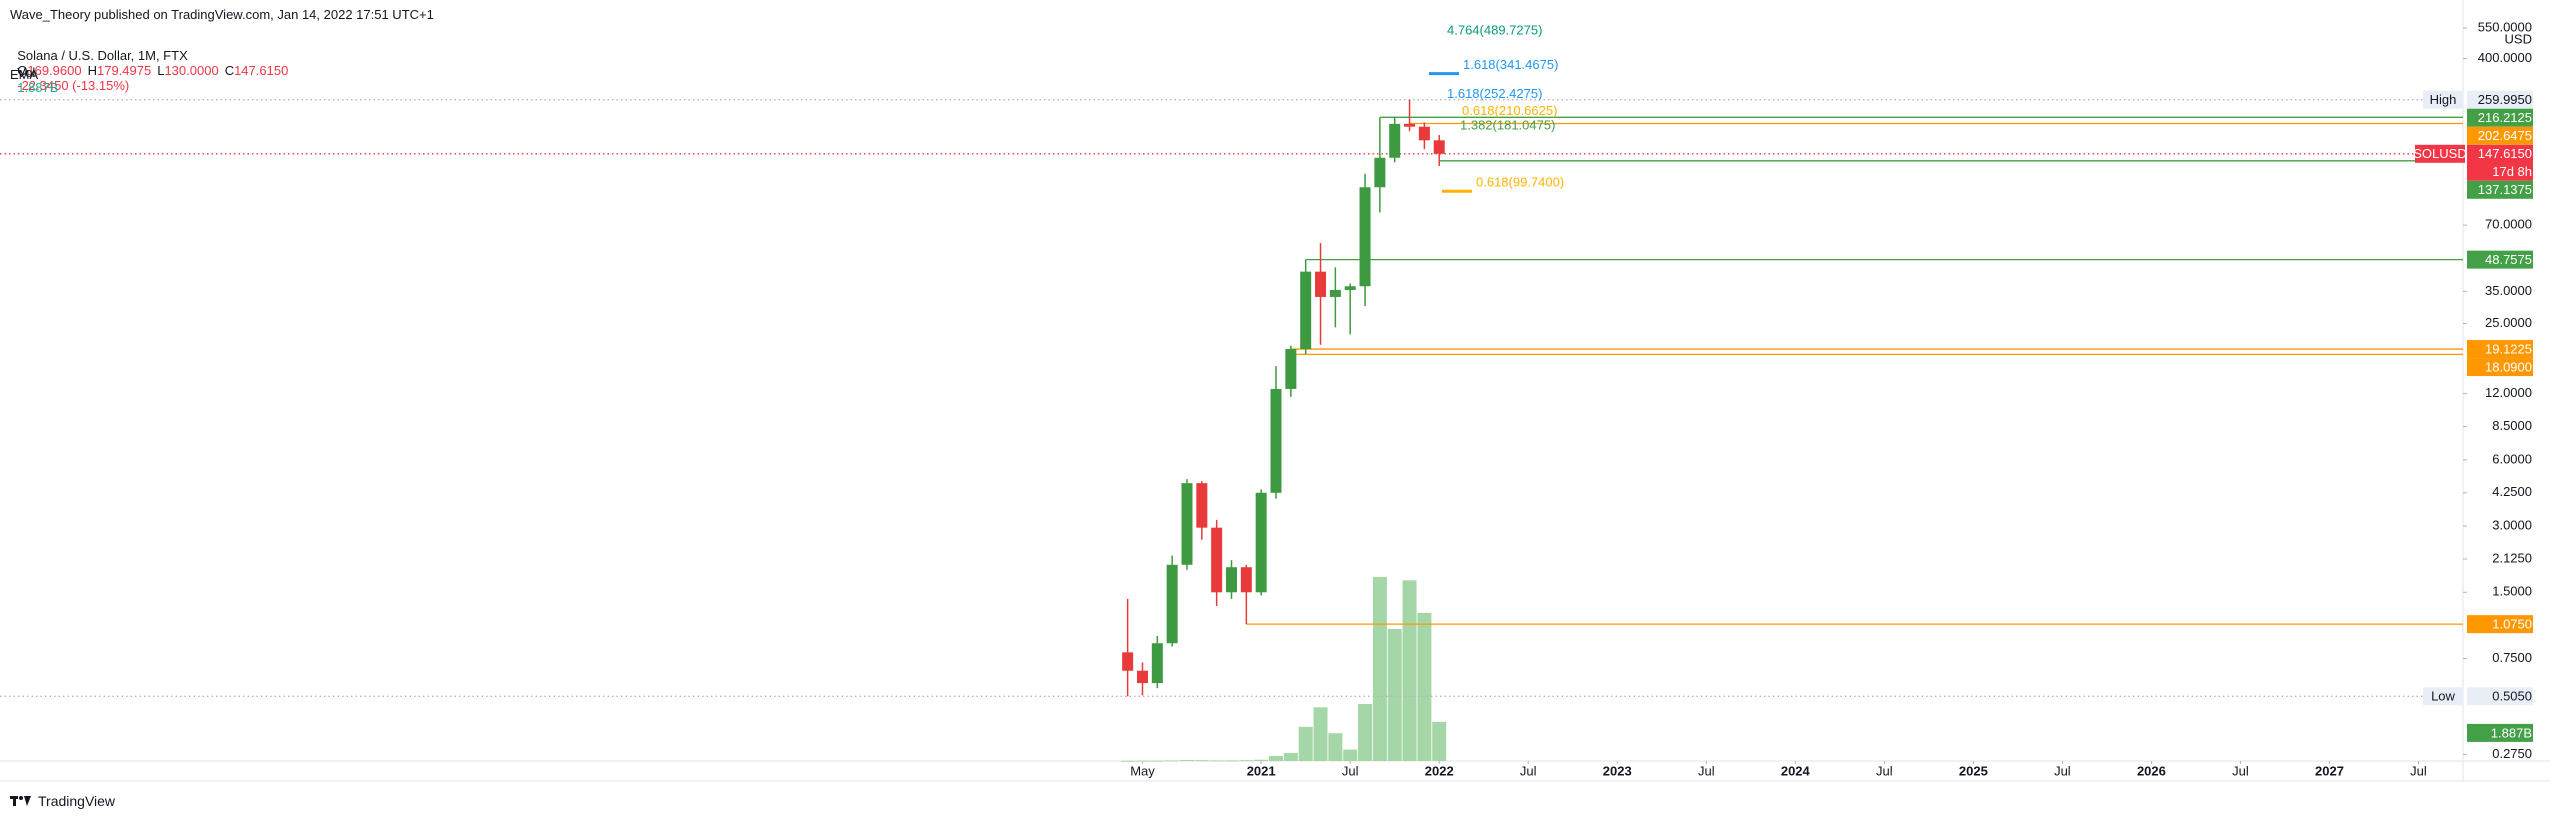 Image resolution: width=2550 pixels, height=820 pixels. I want to click on y-tick-label: 35.0000, so click(2508, 290).